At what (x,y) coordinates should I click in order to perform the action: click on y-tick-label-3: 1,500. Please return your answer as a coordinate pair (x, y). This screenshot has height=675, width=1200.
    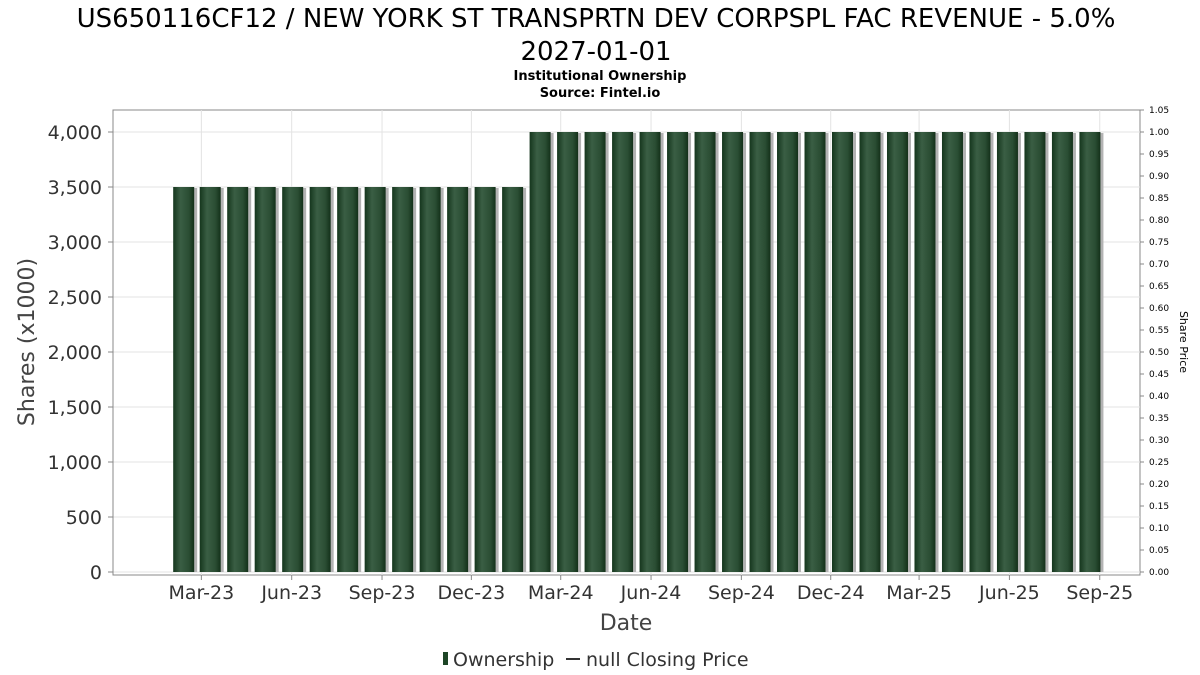
    Looking at the image, I should click on (75, 408).